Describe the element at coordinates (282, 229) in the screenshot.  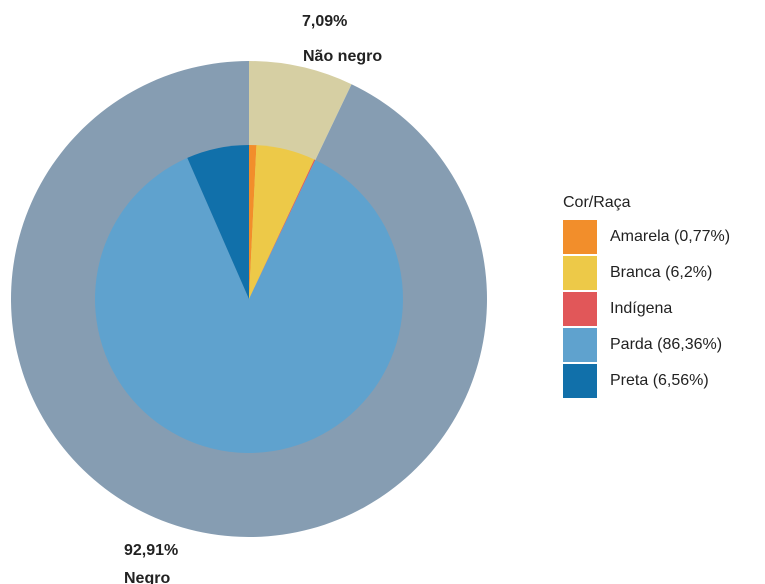
I see `inner-slice-indigena` at that location.